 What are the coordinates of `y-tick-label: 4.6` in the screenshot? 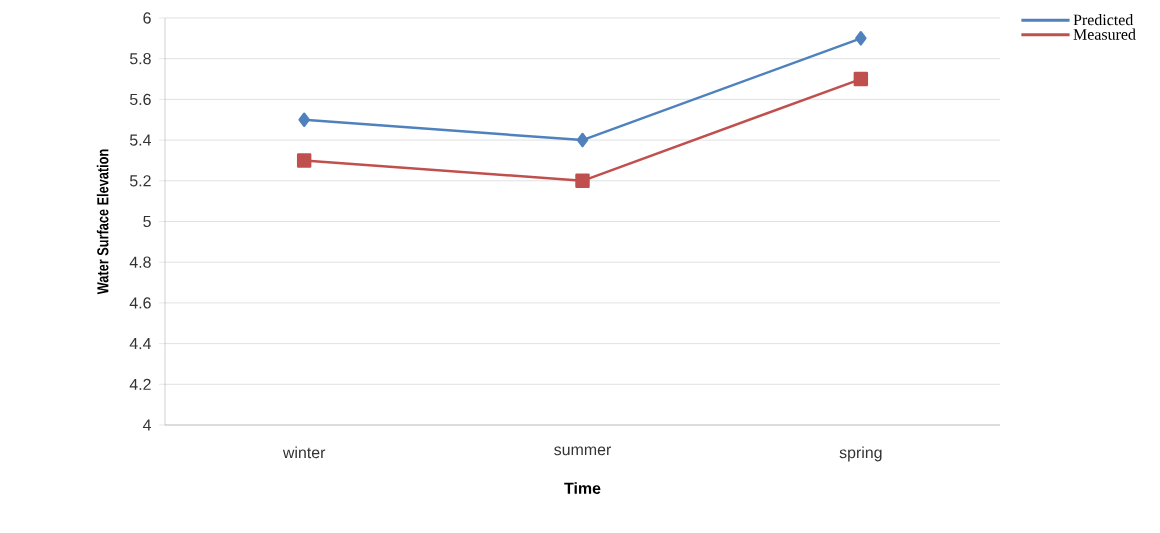 It's located at (140, 303).